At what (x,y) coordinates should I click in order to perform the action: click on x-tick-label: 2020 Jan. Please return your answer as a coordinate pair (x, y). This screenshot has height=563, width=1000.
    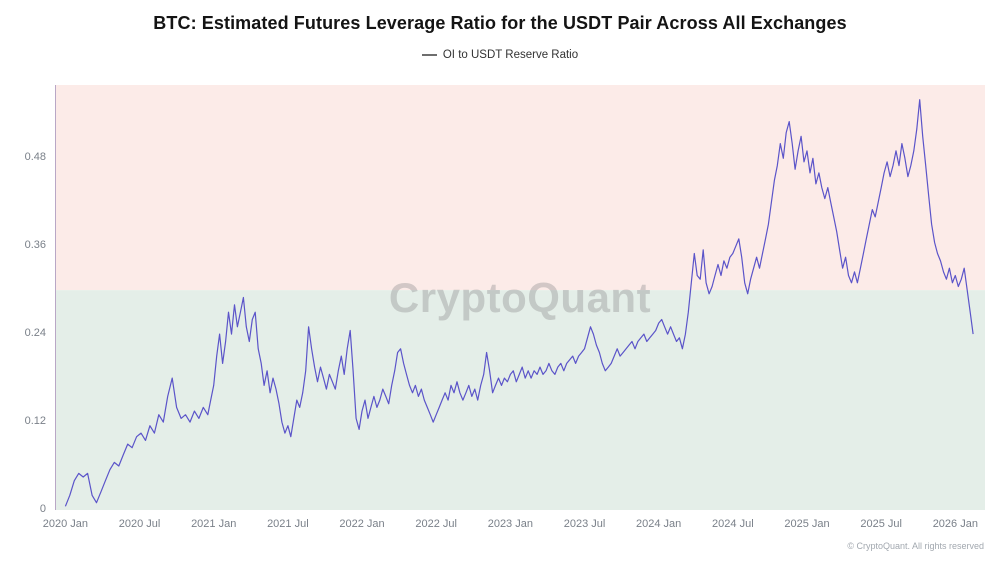
    Looking at the image, I should click on (65, 524).